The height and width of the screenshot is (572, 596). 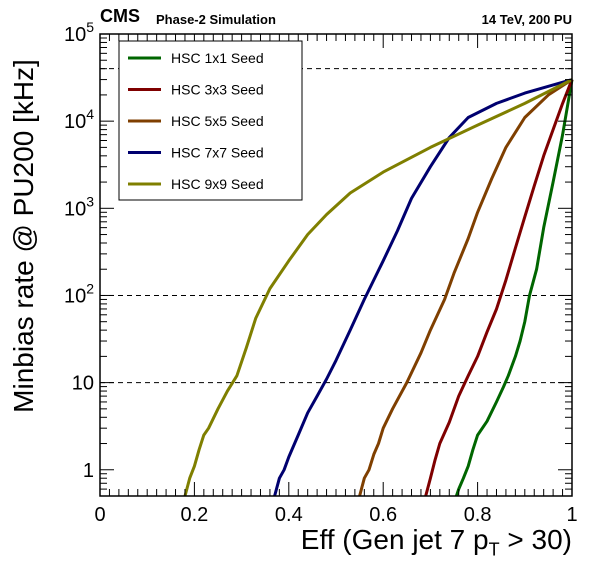 What do you see at coordinates (217, 121) in the screenshot?
I see `legend-entry: HSC 5x5 Seed` at bounding box center [217, 121].